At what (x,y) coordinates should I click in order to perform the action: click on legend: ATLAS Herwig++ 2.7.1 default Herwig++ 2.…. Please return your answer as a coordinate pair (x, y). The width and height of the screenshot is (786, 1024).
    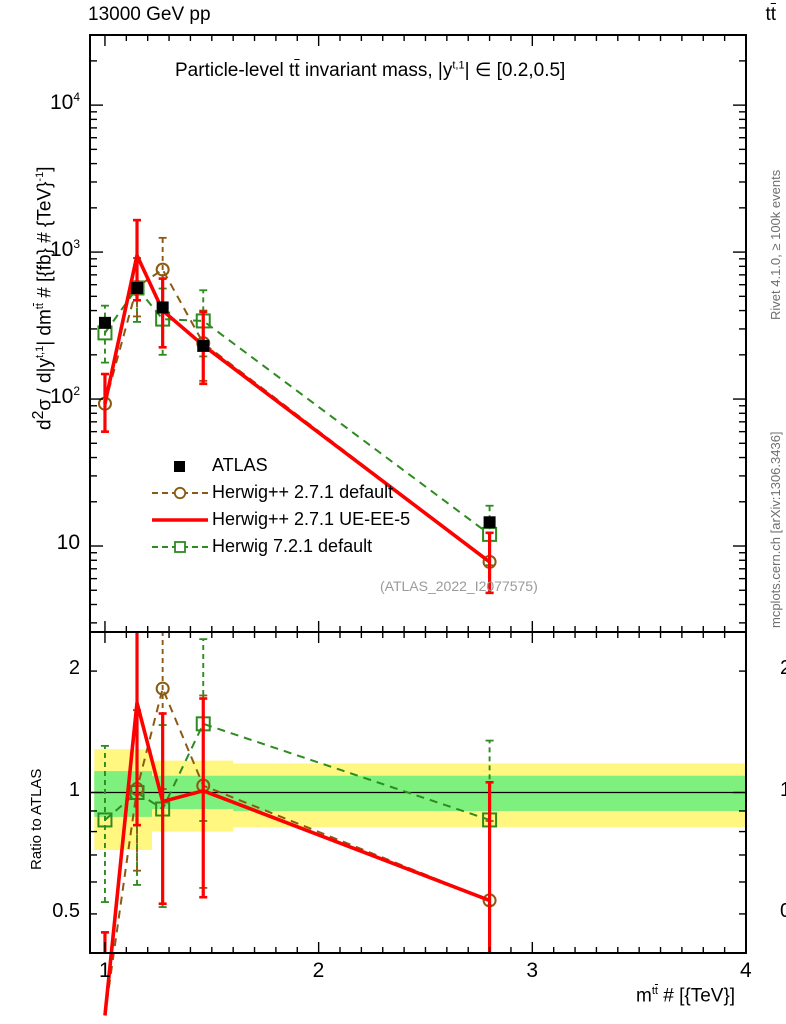
    Looking at the image, I should click on (280, 506).